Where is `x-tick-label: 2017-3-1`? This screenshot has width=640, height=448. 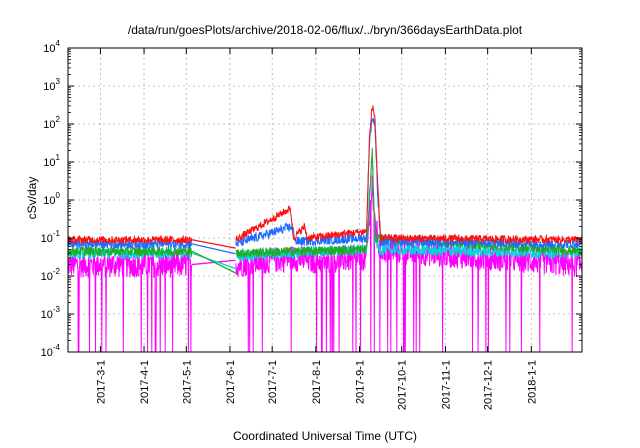
x-tick-label: 2017-3-1 is located at coordinates (101, 382).